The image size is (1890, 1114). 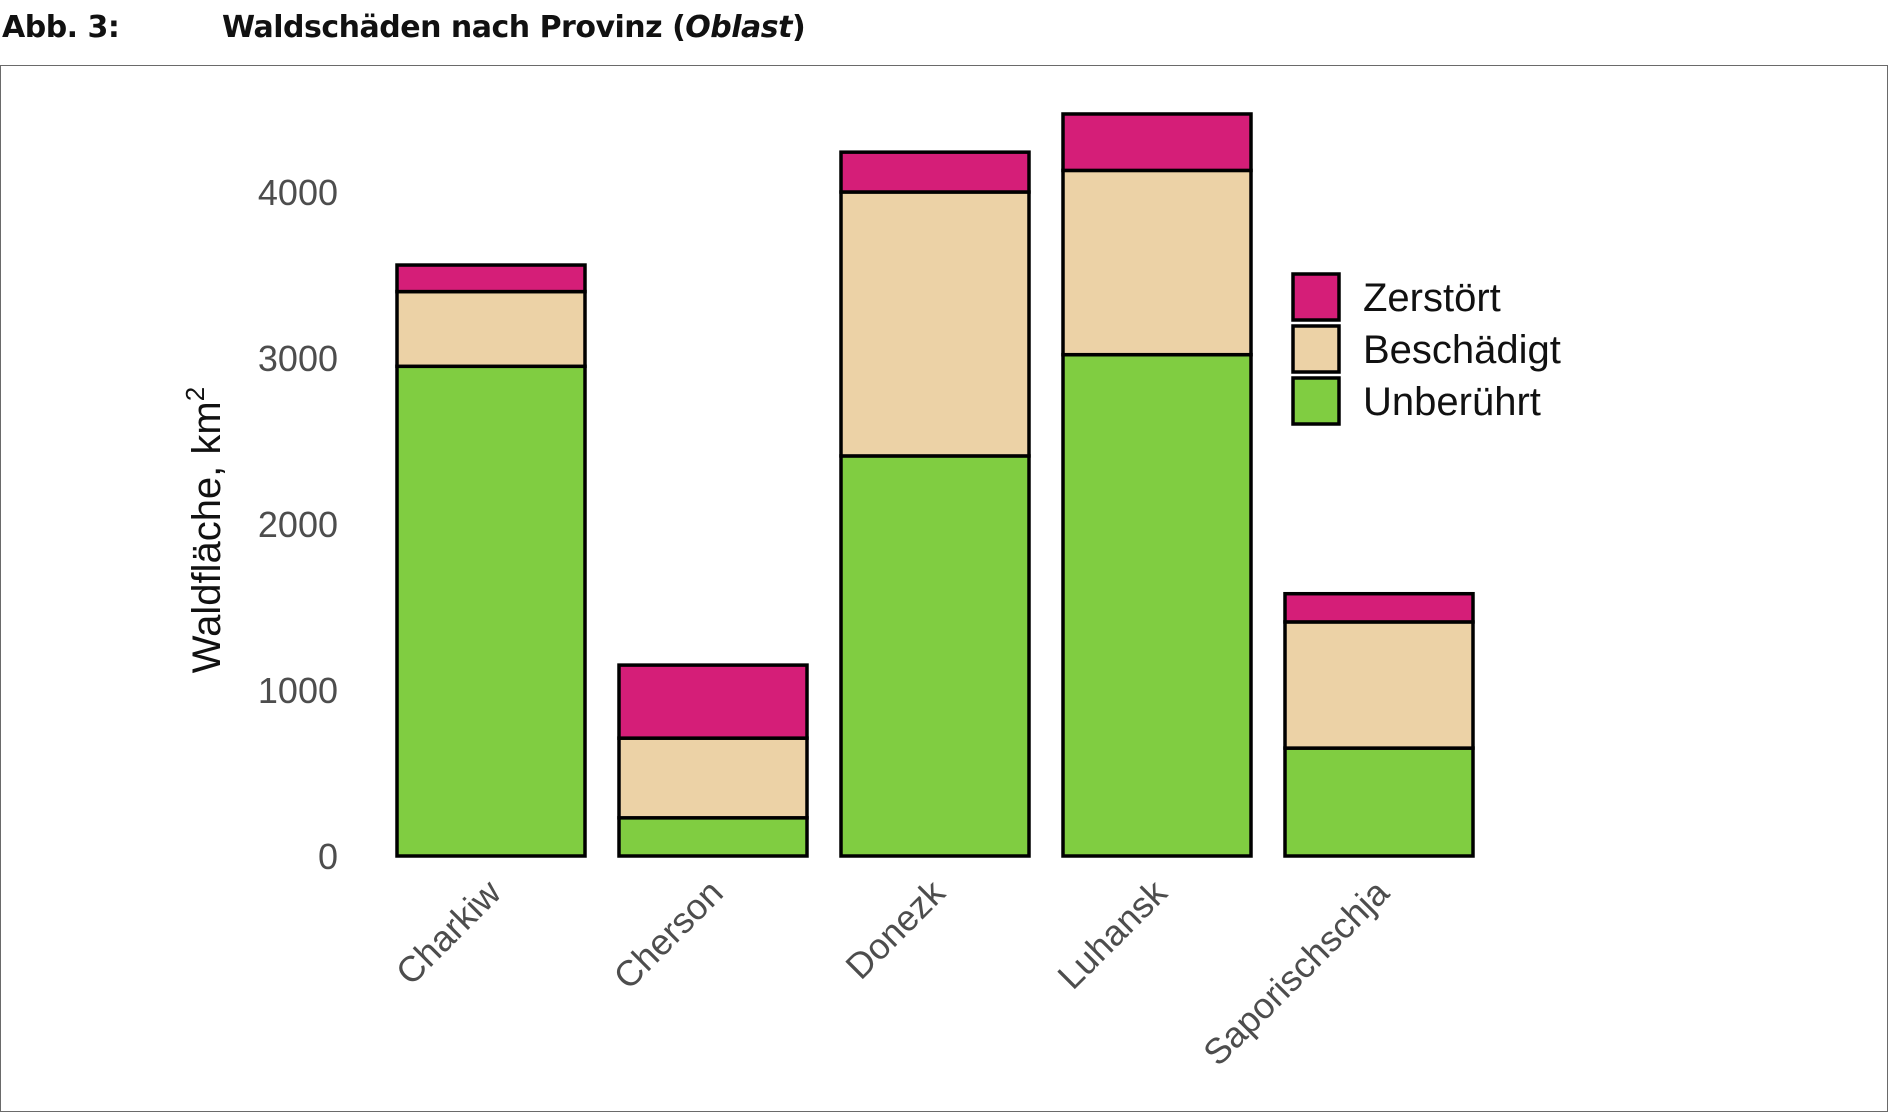 I want to click on y-tick-label-3000: 3000, so click(x=298, y=358).